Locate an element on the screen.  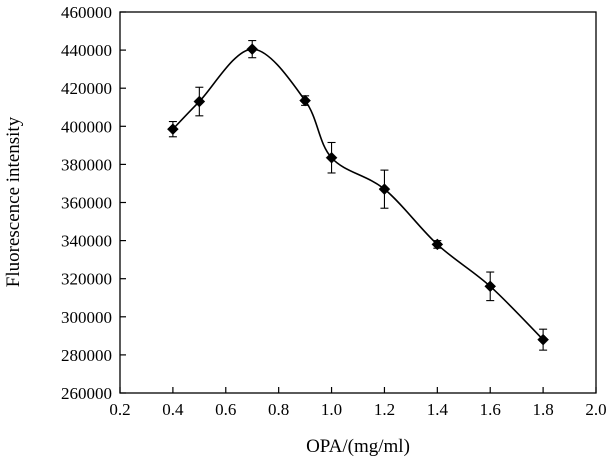
x-tick-label: 0.8 is located at coordinates (278, 409).